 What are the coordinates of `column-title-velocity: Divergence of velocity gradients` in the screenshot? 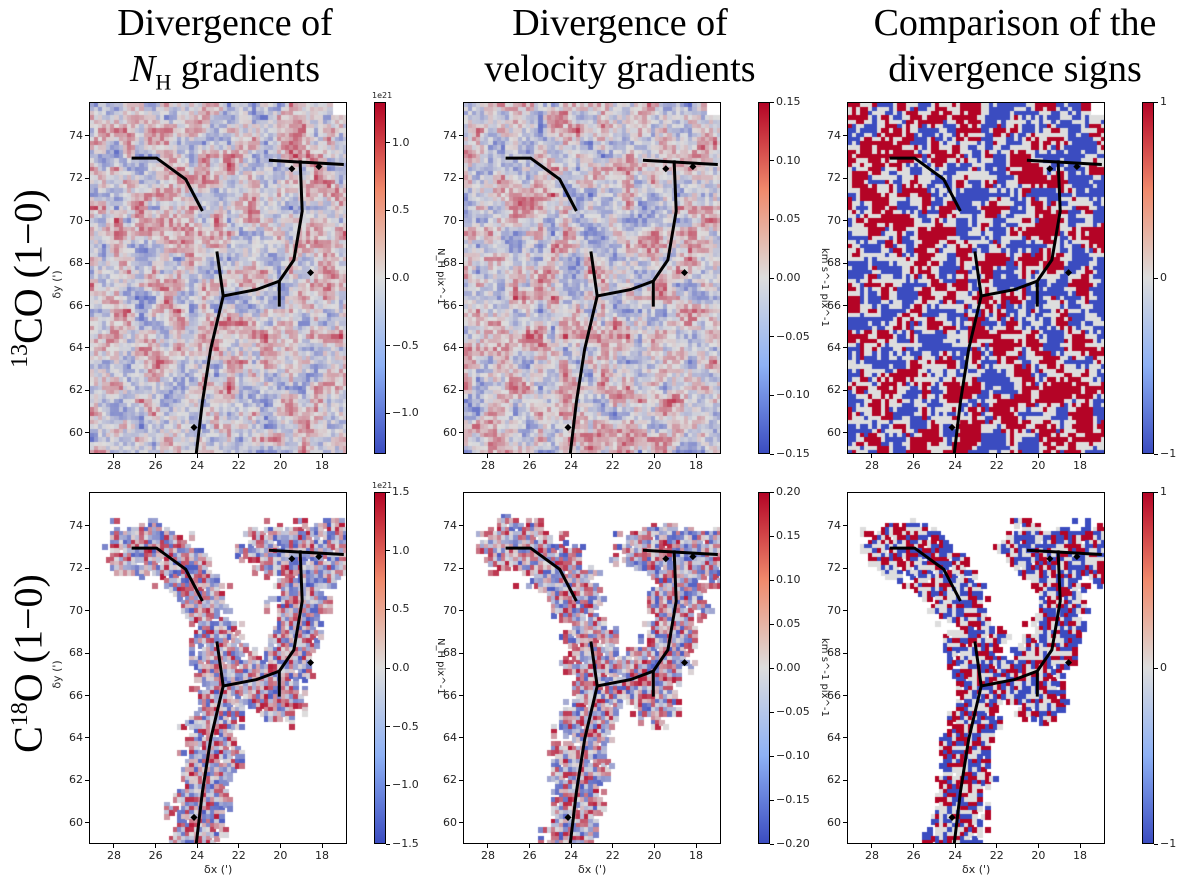 It's located at (620, 46).